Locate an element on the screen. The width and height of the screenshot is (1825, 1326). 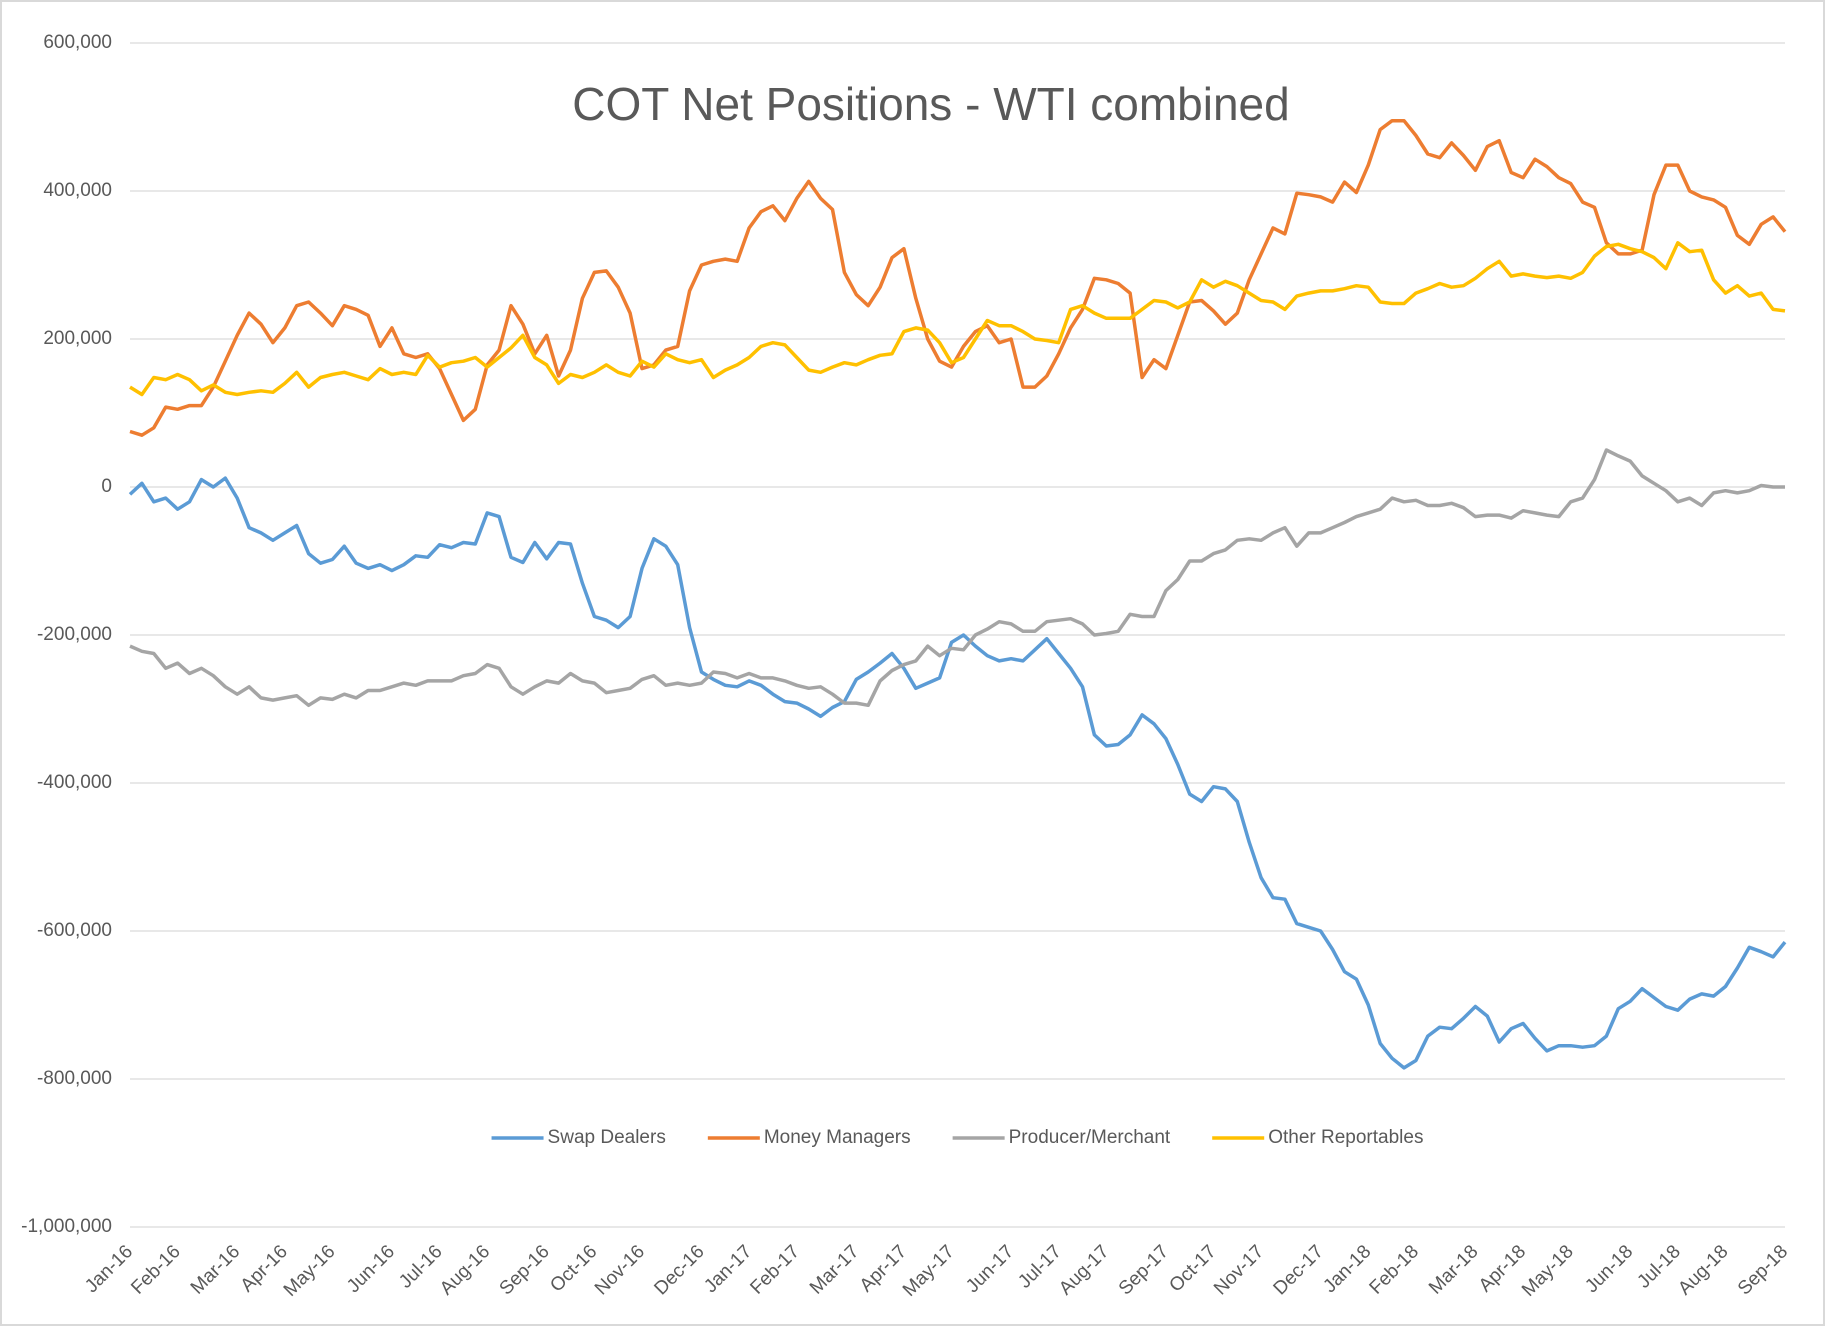
y-tick-label: 0 is located at coordinates (106, 486).